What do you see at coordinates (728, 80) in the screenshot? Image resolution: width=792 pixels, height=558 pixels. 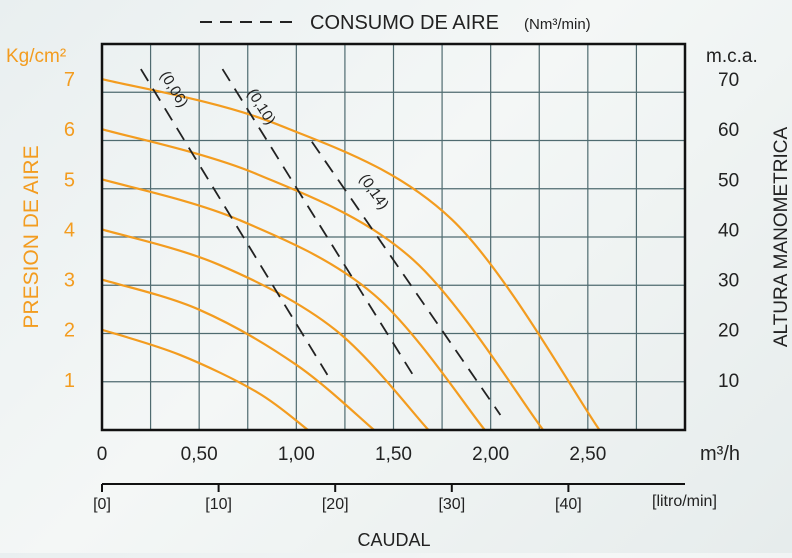 I see `right-tick-label: 70` at bounding box center [728, 80].